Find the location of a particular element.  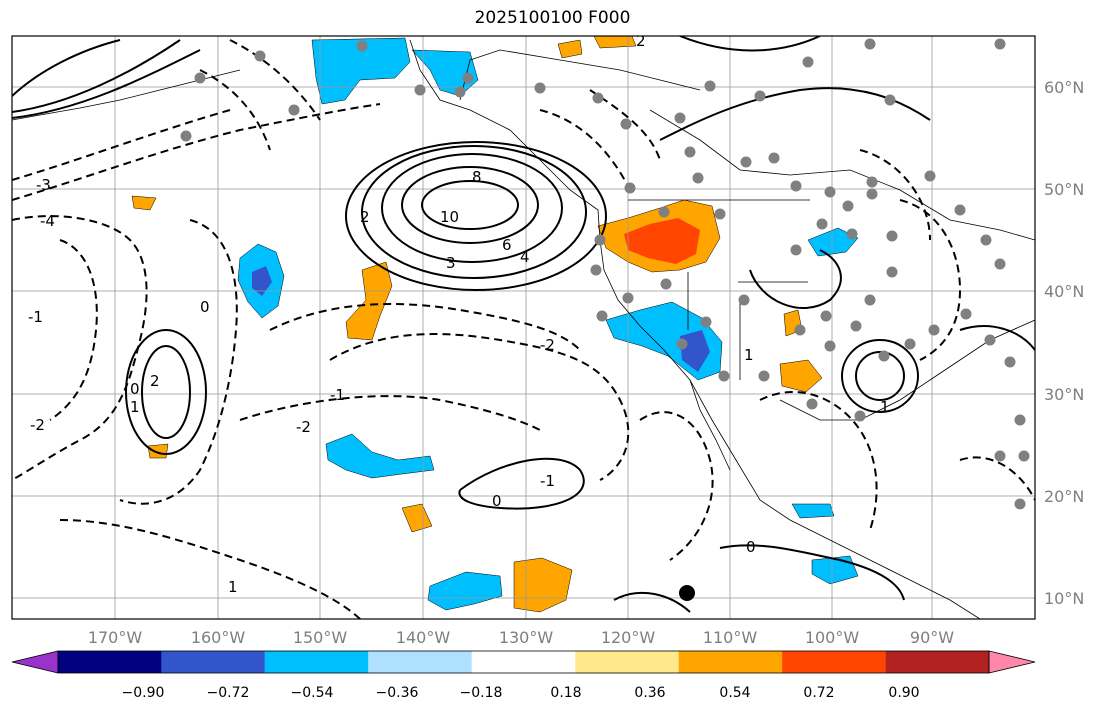

colorbar-tick-label: −0.36 is located at coordinates (397, 693).